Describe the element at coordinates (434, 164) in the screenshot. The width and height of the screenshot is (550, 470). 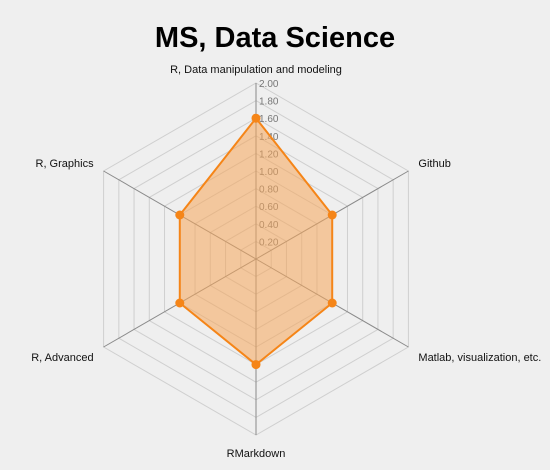
I see `axis-label: Github` at that location.